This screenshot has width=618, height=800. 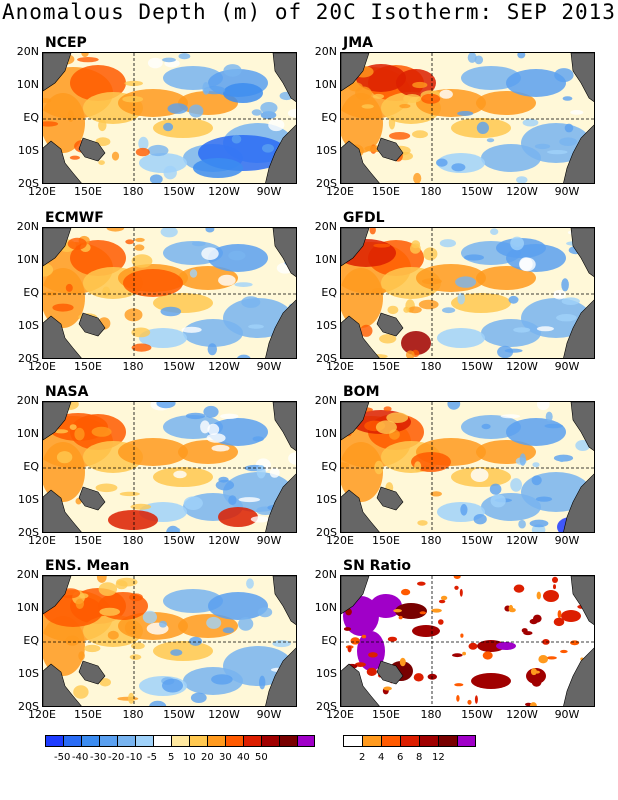 I want to click on panel-title: NASA, so click(x=67, y=392).